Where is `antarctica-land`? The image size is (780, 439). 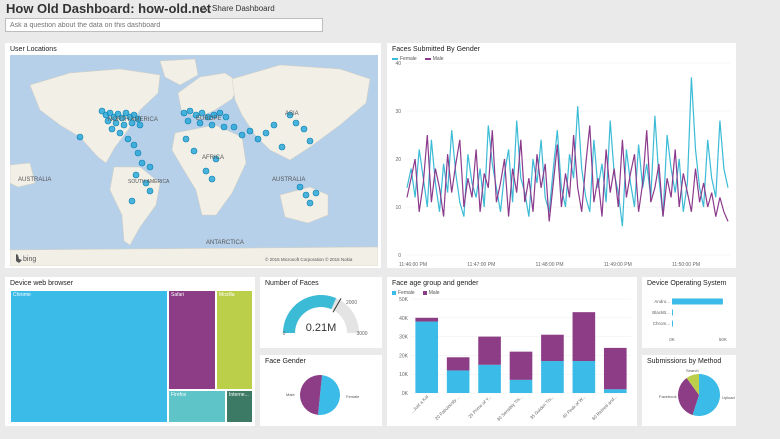 antarctica-land is located at coordinates (194, 256).